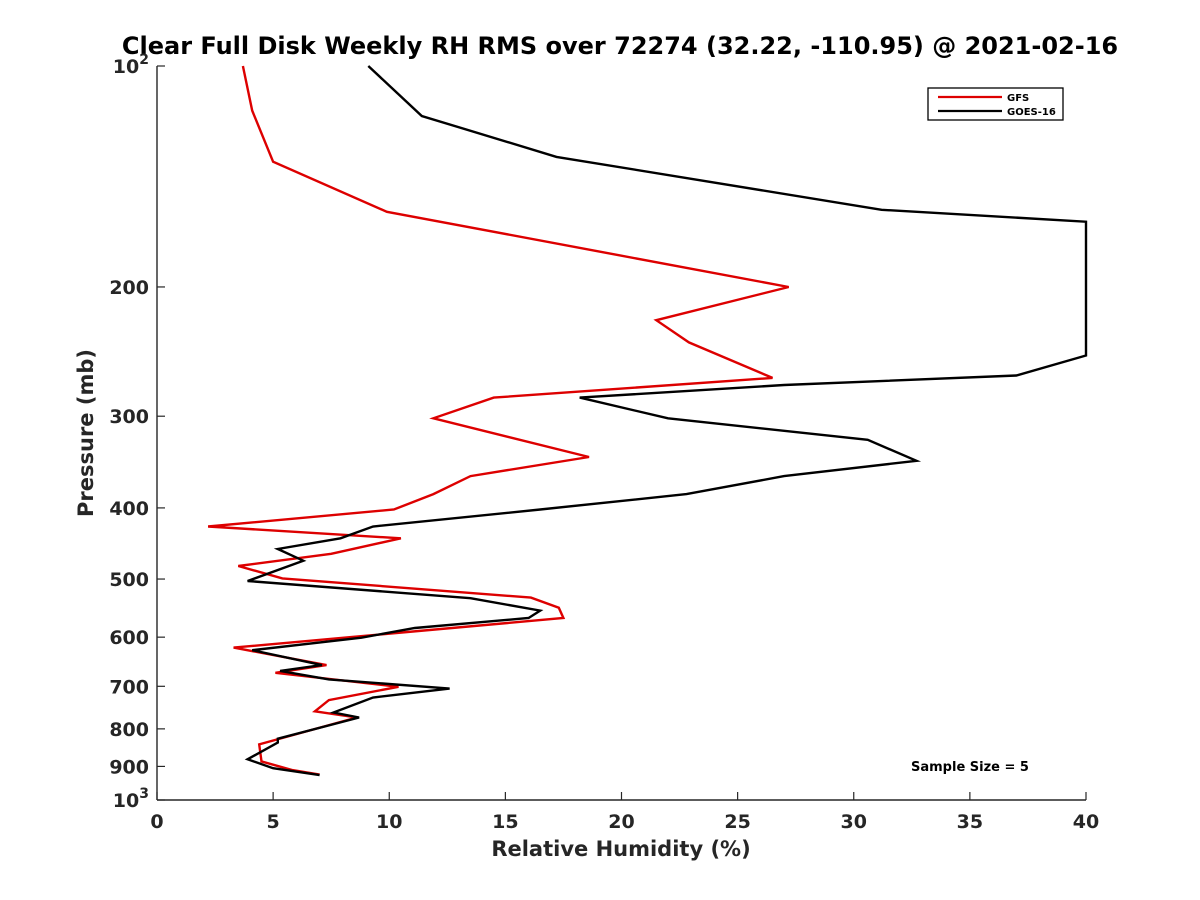 The image size is (1200, 900). What do you see at coordinates (620, 849) in the screenshot?
I see `x-axis-title: Relative Humidity (%)` at bounding box center [620, 849].